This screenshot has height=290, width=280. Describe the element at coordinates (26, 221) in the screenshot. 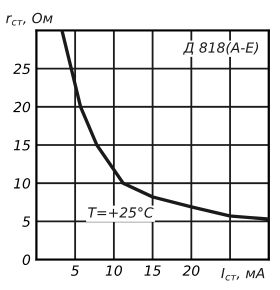

I see `y-tick-label: 5` at that location.